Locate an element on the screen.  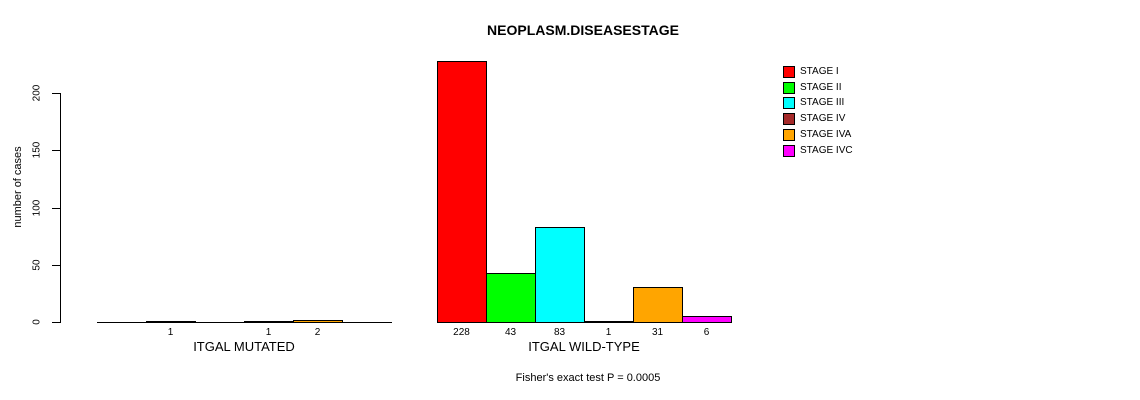
legend-swatch-stage-i is located at coordinates (789, 72).